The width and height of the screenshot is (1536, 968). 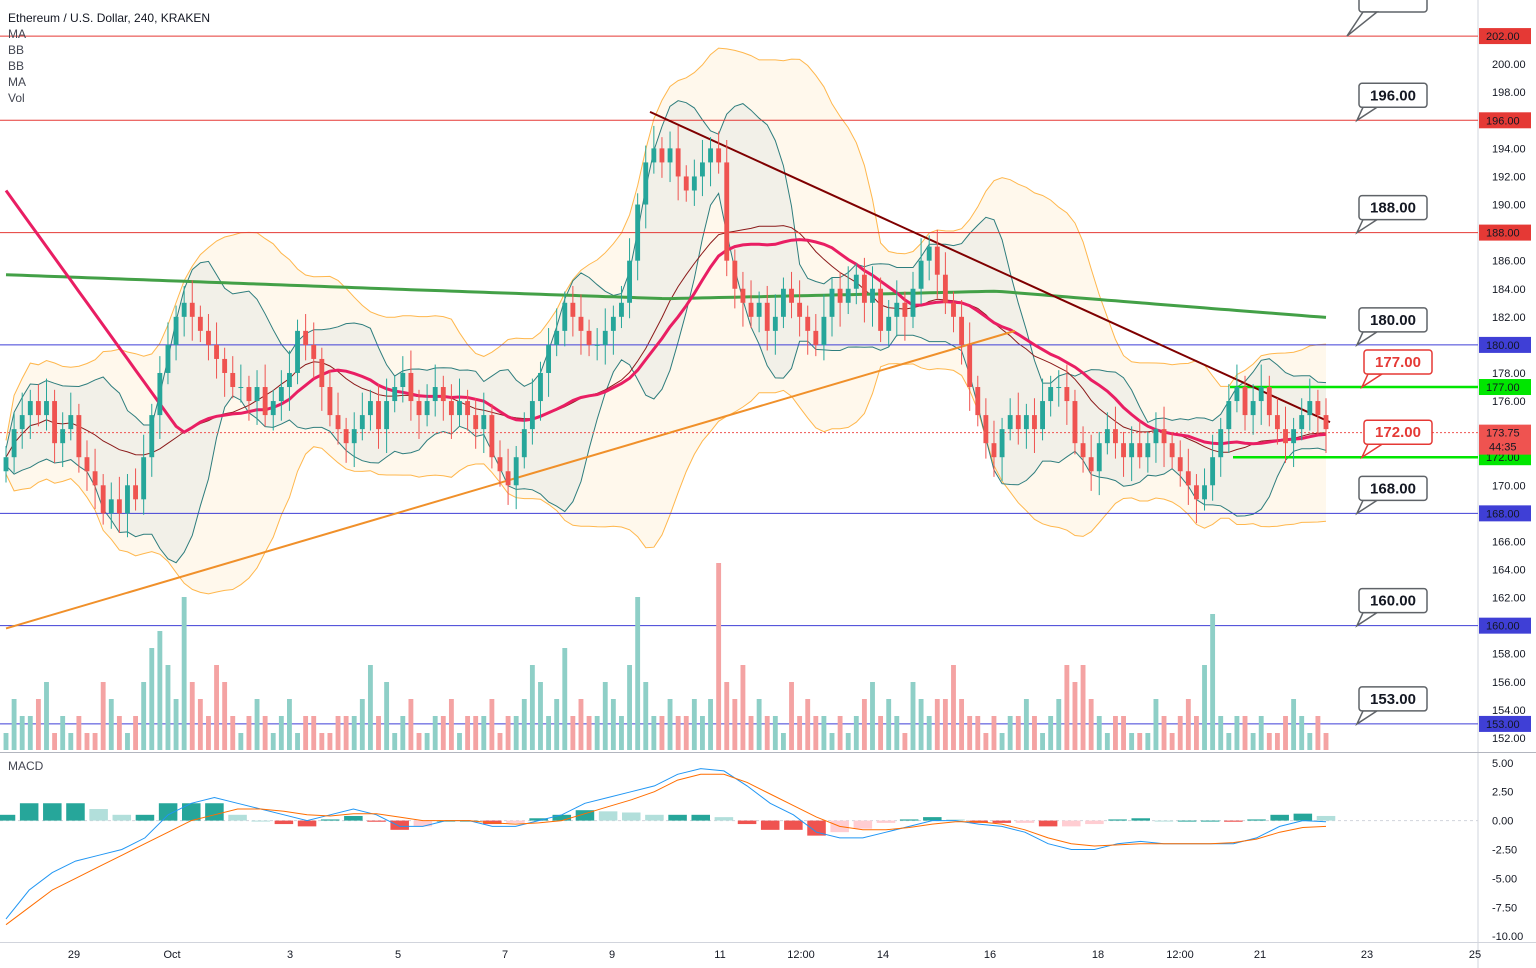 I want to click on legend-bb-1: BB, so click(x=16, y=50).